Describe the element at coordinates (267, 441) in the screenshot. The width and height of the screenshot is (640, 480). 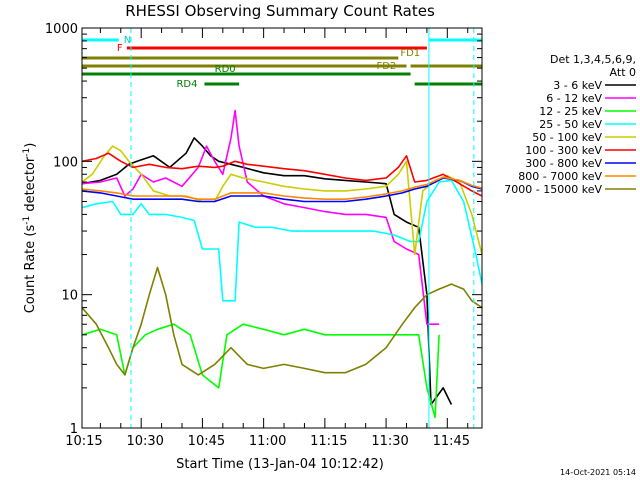
I see `x-tick-label: 11:00` at that location.